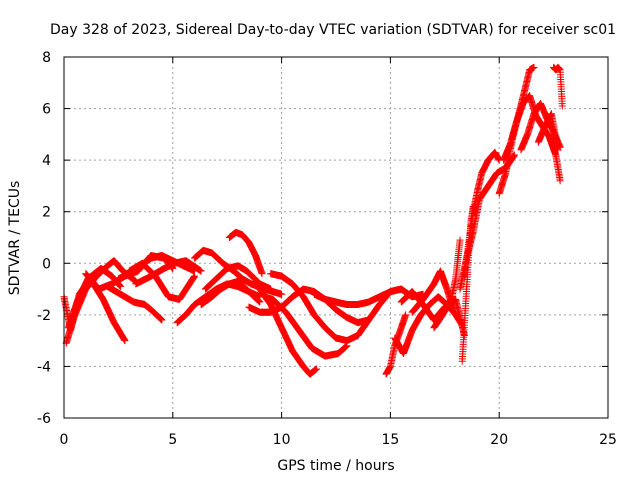 This screenshot has width=640, height=480. Describe the element at coordinates (499, 440) in the screenshot. I see `x-tick-label: 20` at that location.